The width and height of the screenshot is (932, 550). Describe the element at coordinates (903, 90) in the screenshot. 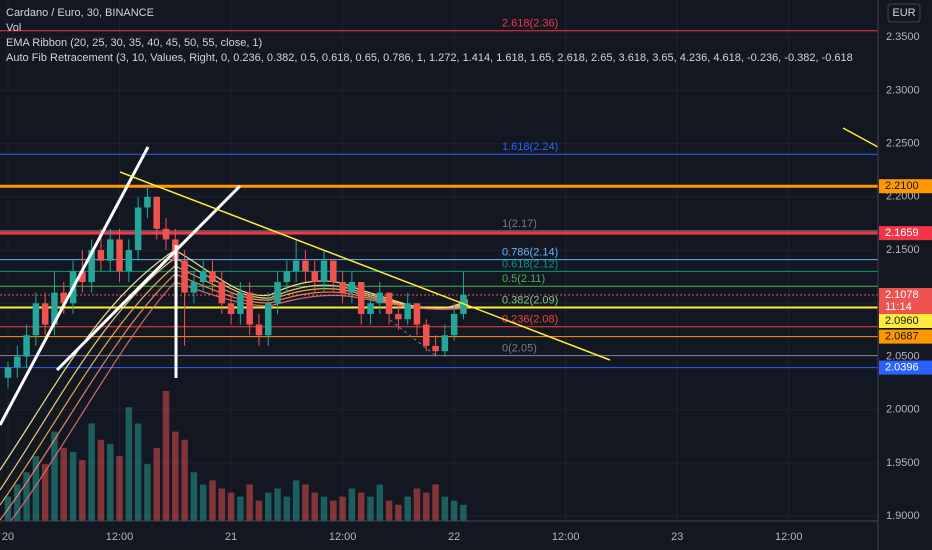

I see `y-tick-label: 2.3000` at that location.